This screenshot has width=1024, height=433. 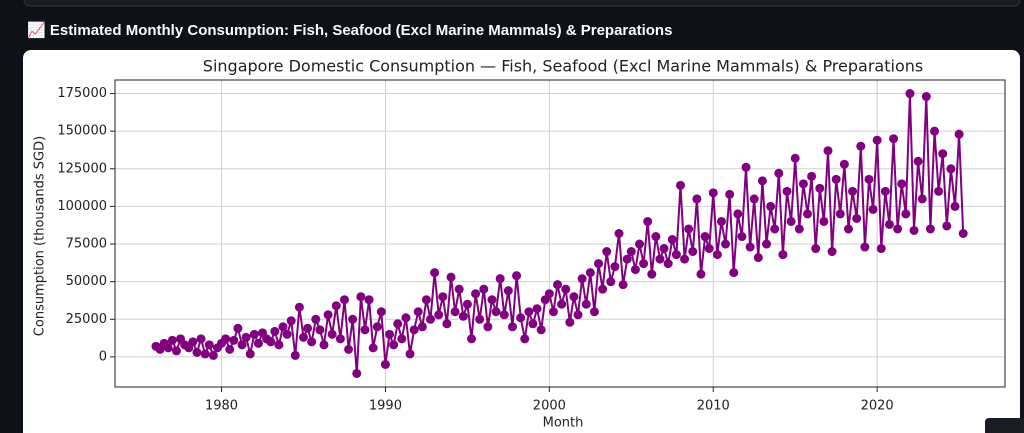 I want to click on y-tick-label: 25000, so click(x=86, y=319).